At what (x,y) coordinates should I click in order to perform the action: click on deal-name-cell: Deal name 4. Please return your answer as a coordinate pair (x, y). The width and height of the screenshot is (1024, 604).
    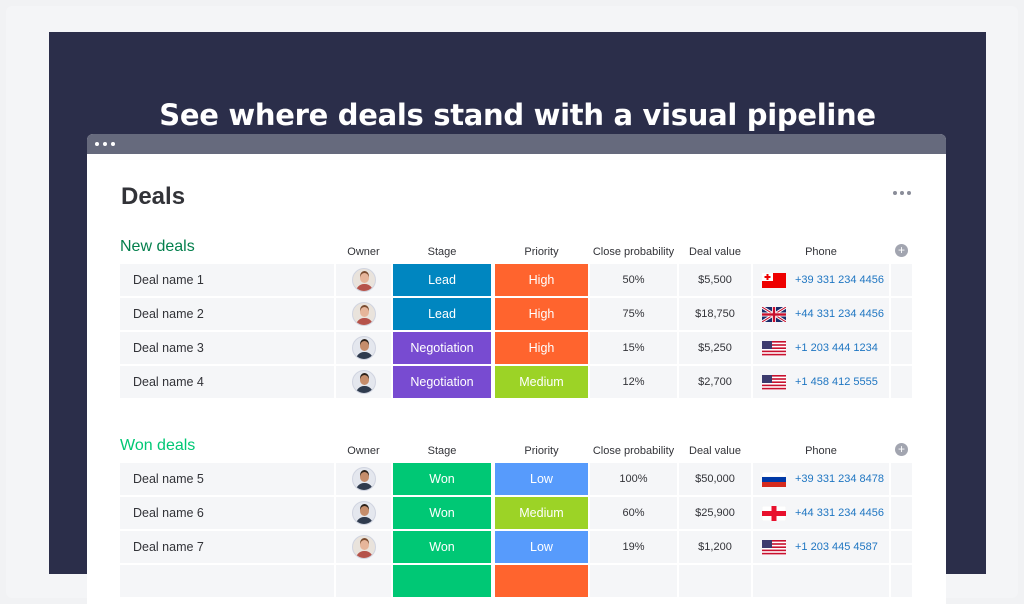
    Looking at the image, I should click on (227, 382).